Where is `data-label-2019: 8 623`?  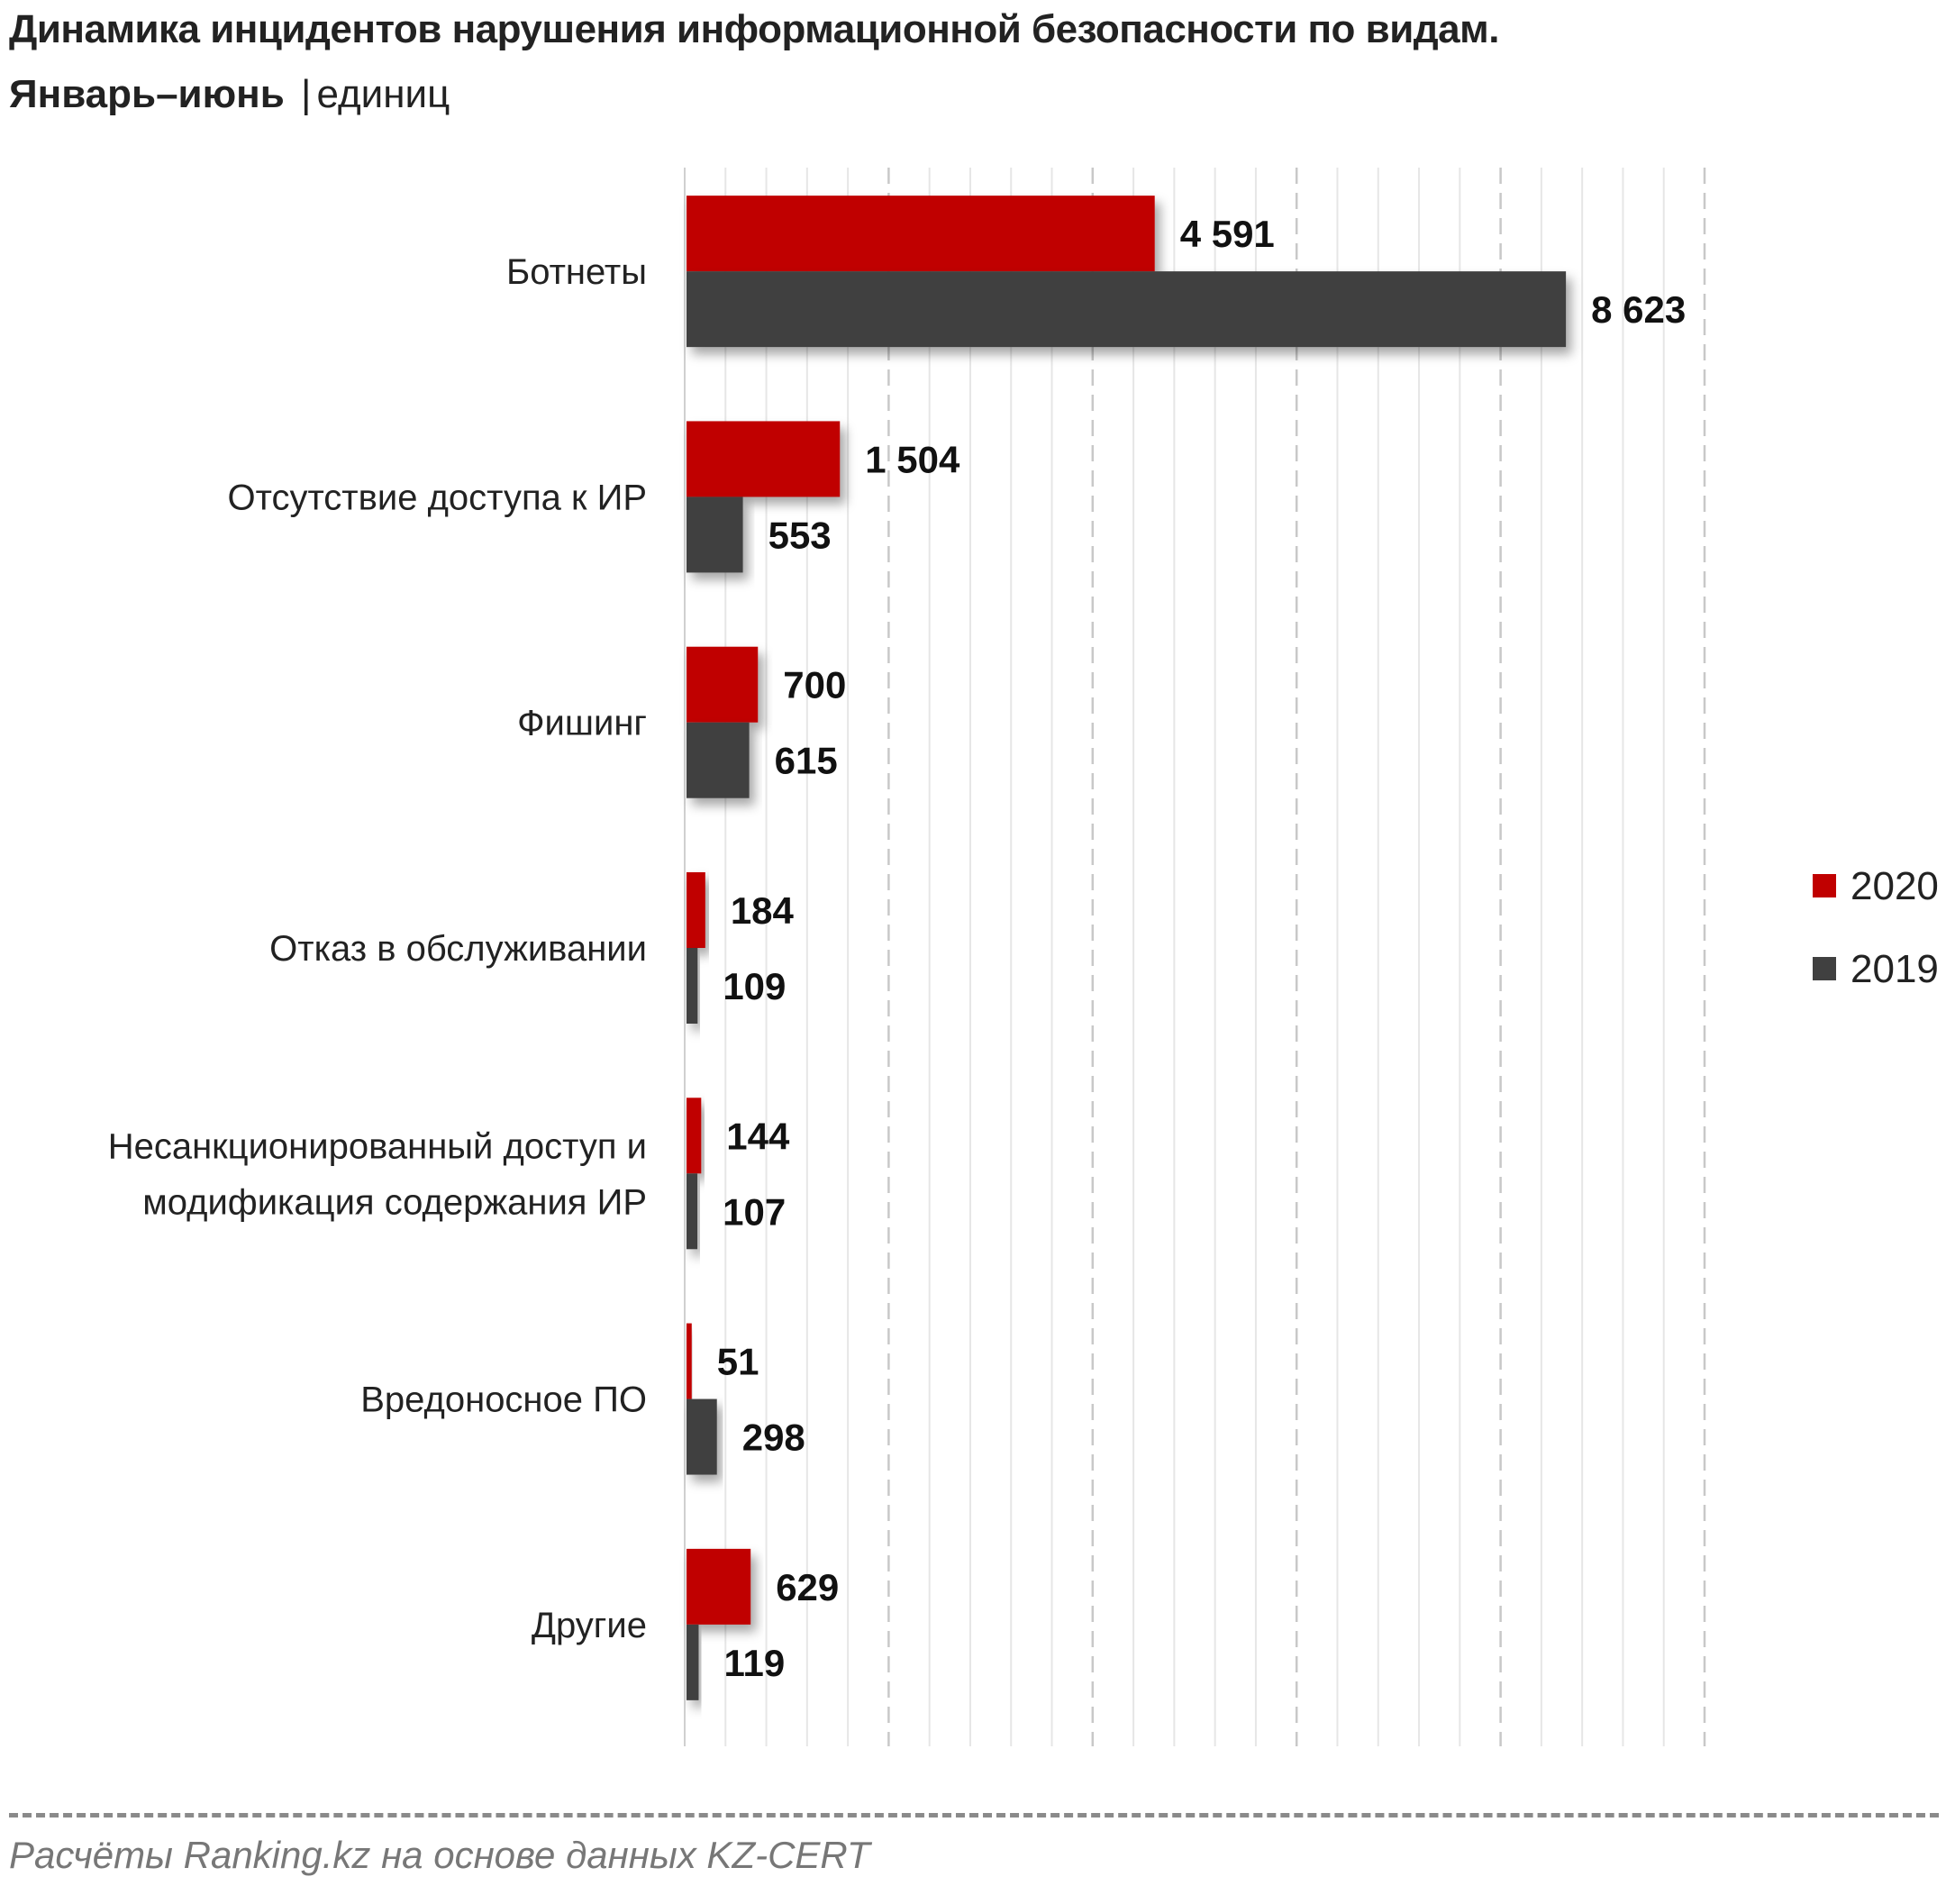 data-label-2019: 8 623 is located at coordinates (1639, 309).